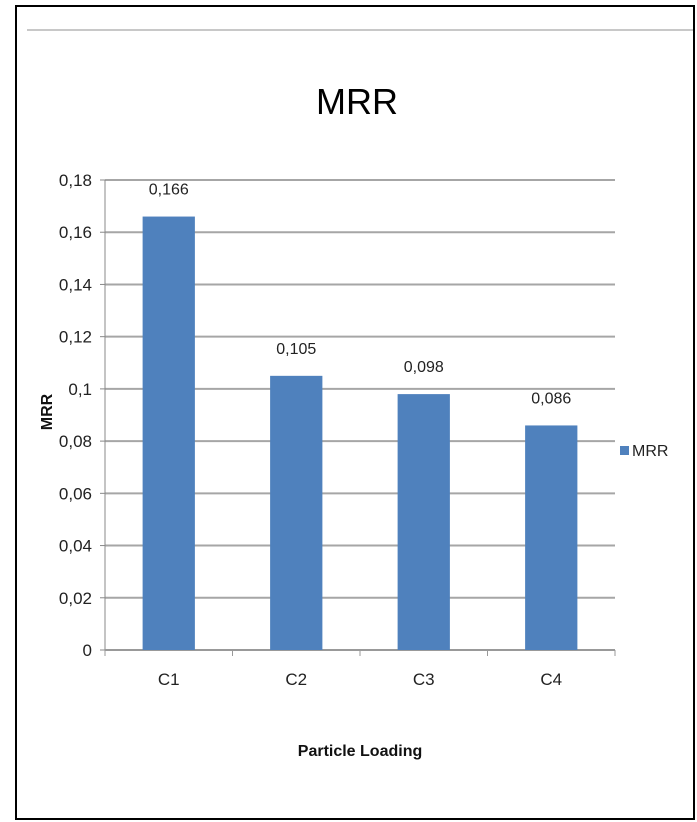  I want to click on top-divider, so click(360, 30).